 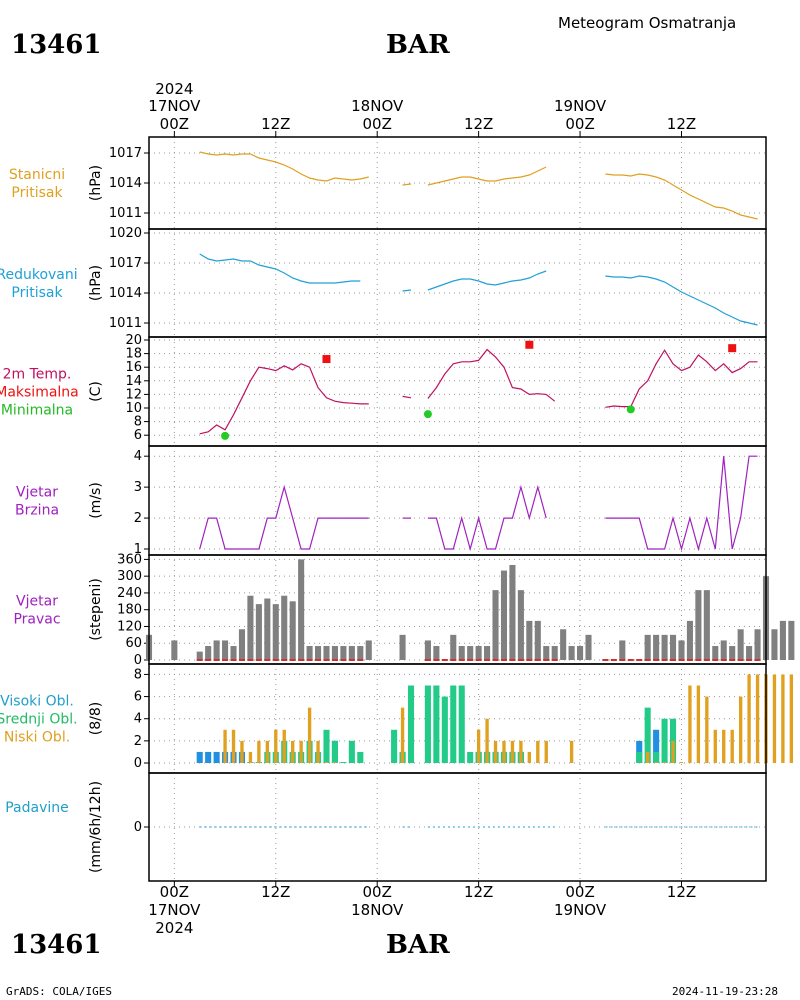 I want to click on y-tick-label: 18, so click(x=133, y=354).